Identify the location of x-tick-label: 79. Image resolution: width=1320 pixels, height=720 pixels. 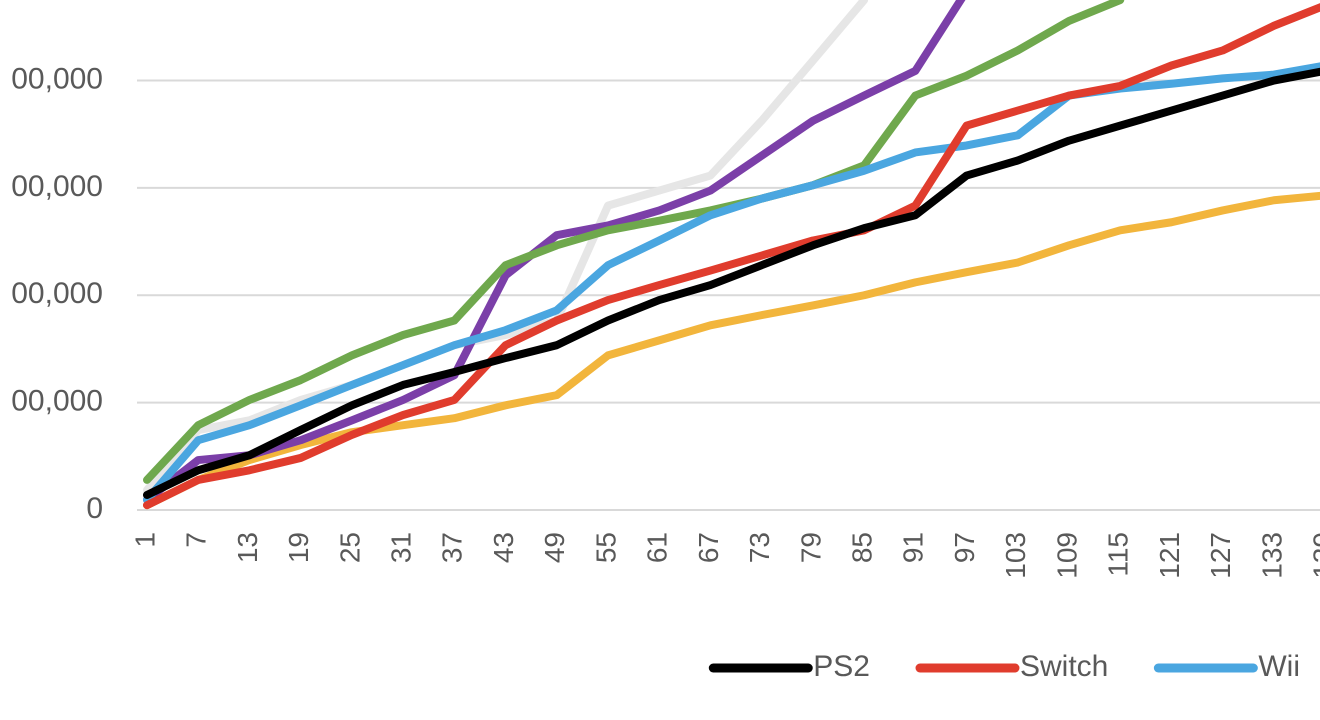
(810, 547).